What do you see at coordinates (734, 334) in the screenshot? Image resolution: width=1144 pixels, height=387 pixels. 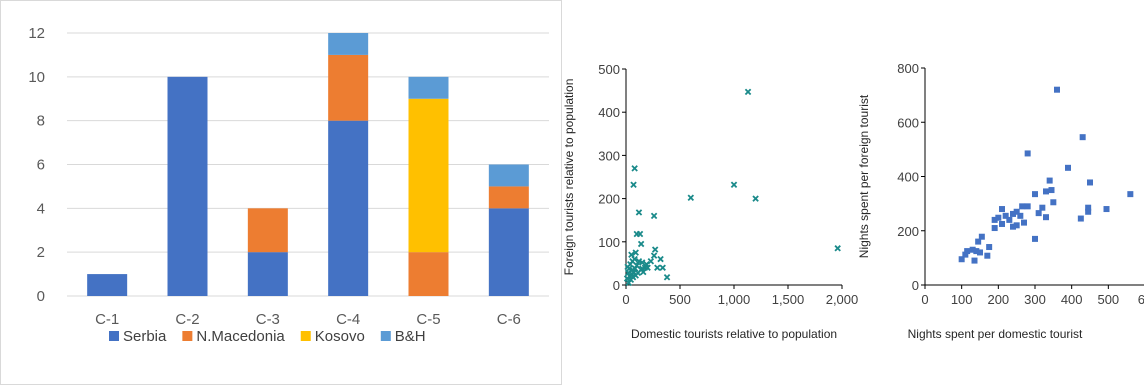 I see `scatter1-x-axis-label: Domestic tourists relative to population` at bounding box center [734, 334].